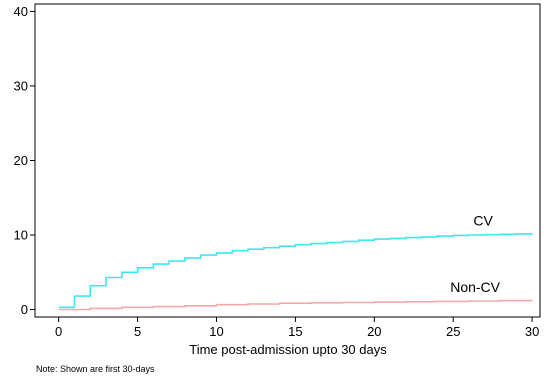 This screenshot has height=381, width=544. I want to click on x-tick-label-10: 10, so click(216, 331).